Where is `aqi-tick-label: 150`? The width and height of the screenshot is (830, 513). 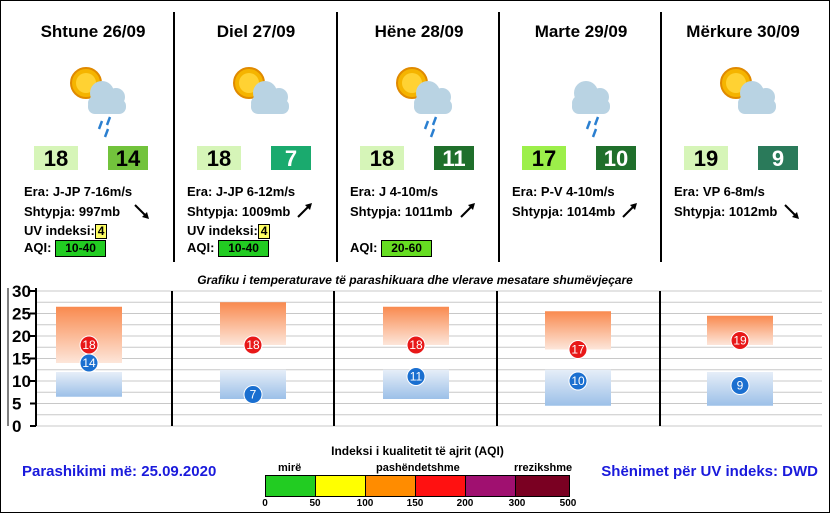 aqi-tick-label: 150 is located at coordinates (415, 503).